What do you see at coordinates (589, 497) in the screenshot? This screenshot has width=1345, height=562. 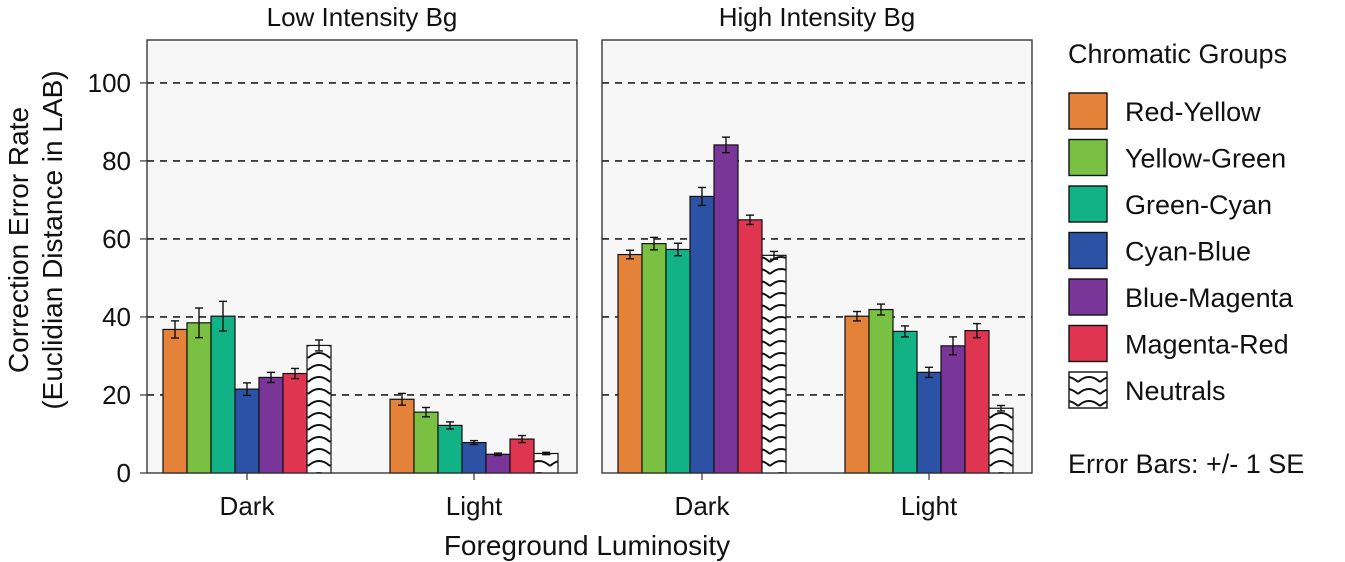 I see `x-axis: Dark Light Dark Light` at bounding box center [589, 497].